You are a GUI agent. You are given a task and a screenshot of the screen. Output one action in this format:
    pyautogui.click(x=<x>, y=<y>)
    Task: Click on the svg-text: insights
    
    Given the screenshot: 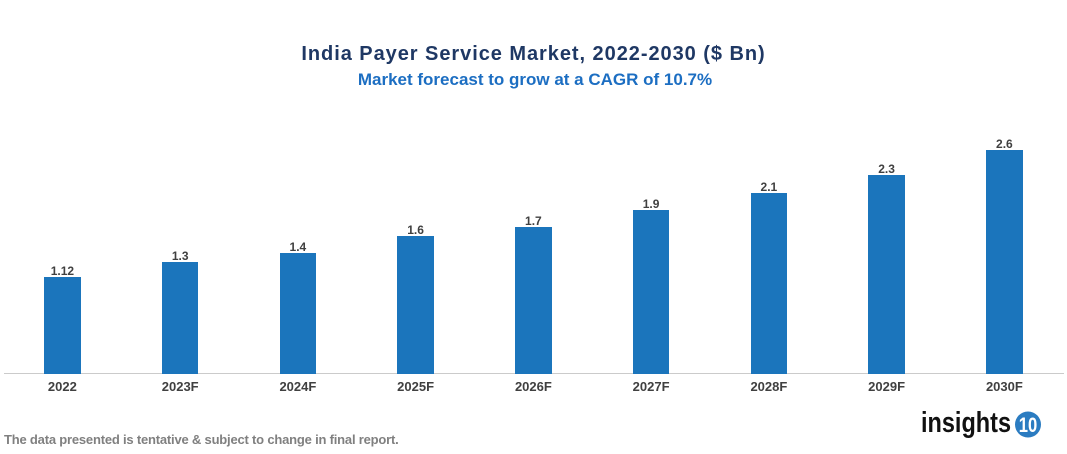 What is the action you would take?
    pyautogui.click(x=966, y=423)
    